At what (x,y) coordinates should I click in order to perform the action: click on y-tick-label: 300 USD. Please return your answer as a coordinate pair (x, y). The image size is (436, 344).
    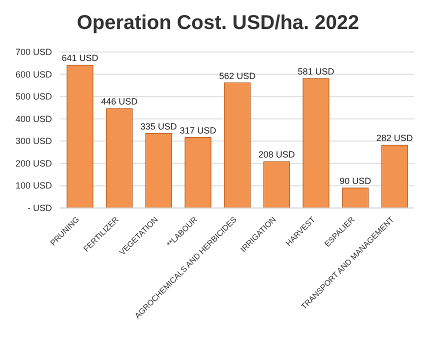
    Looking at the image, I should click on (33, 141).